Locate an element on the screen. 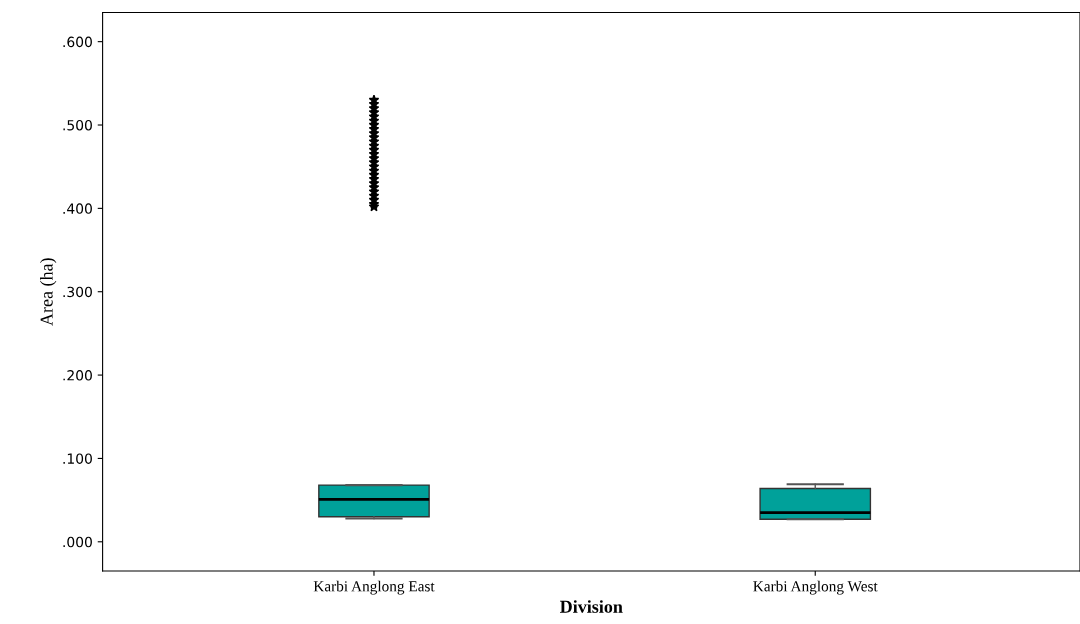 The width and height of the screenshot is (1080, 624). y-axis-title: Area (ha) is located at coordinates (48, 292).